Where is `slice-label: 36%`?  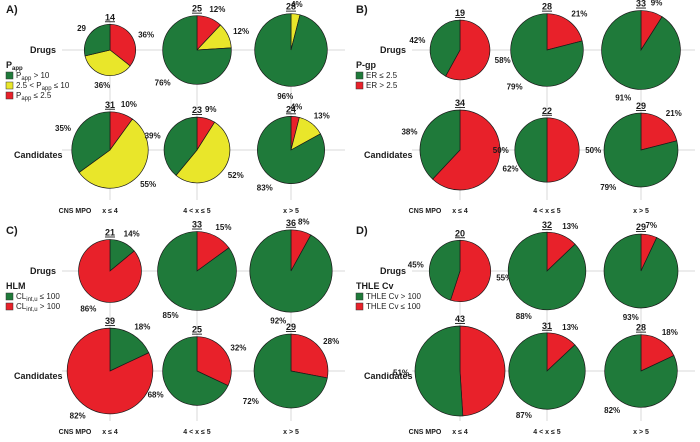 slice-label: 36% is located at coordinates (146, 34).